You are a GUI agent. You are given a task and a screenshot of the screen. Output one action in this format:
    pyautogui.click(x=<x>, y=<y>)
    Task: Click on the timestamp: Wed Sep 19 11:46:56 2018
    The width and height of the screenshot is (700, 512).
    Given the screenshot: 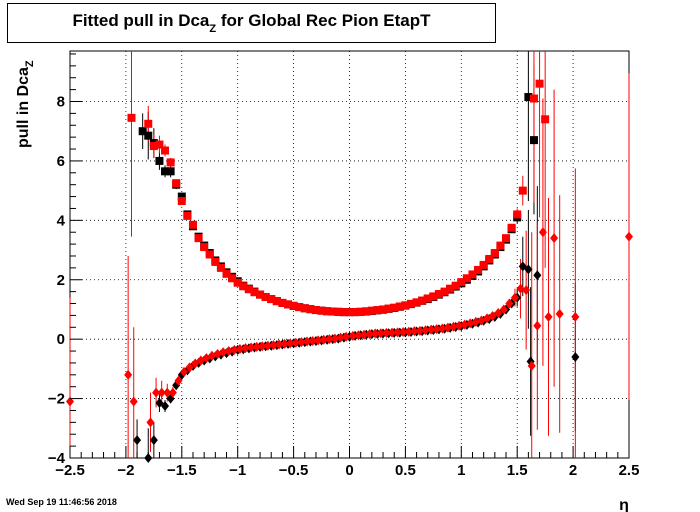 What is the action you would take?
    pyautogui.click(x=61, y=502)
    